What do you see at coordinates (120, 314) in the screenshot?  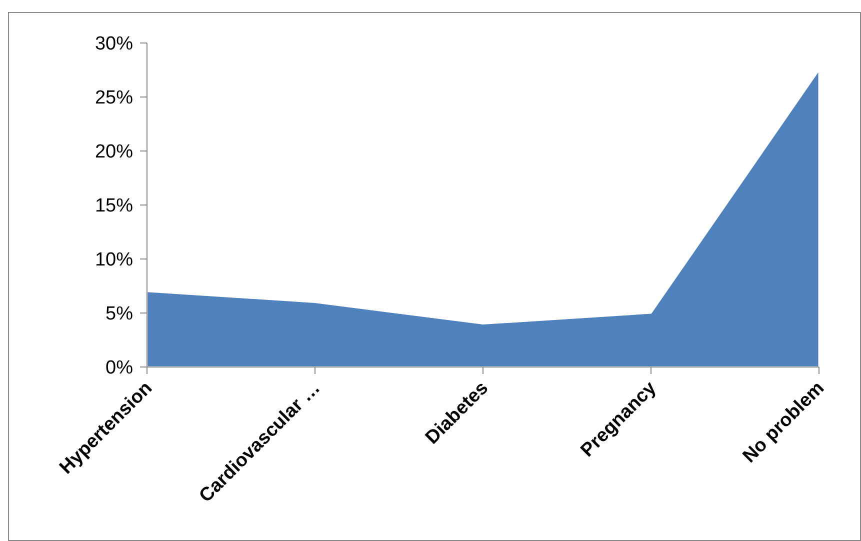 I see `y-tick-label: 5%` at bounding box center [120, 314].